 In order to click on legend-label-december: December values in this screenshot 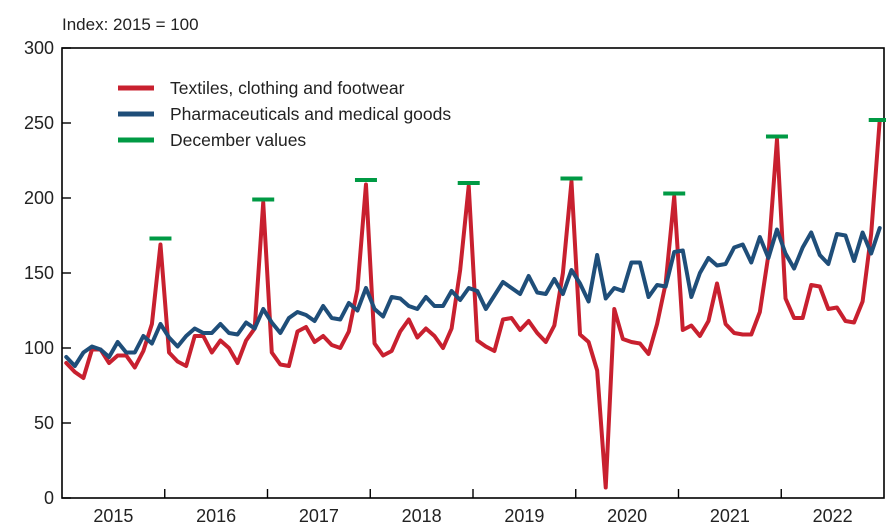, I will do `click(238, 140)`.